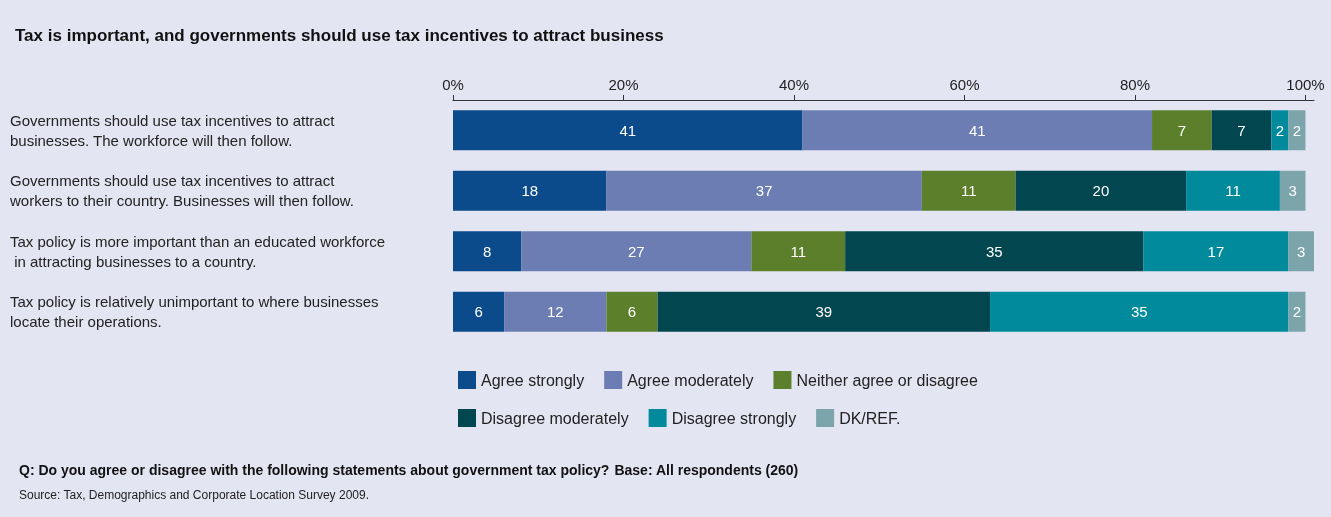  I want to click on data-label: 39, so click(824, 312).